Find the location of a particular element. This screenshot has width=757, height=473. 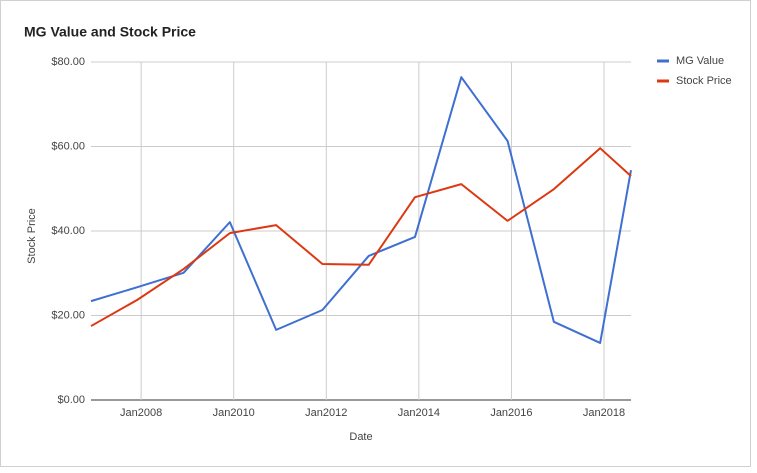

legend-label: MG Value is located at coordinates (700, 61).